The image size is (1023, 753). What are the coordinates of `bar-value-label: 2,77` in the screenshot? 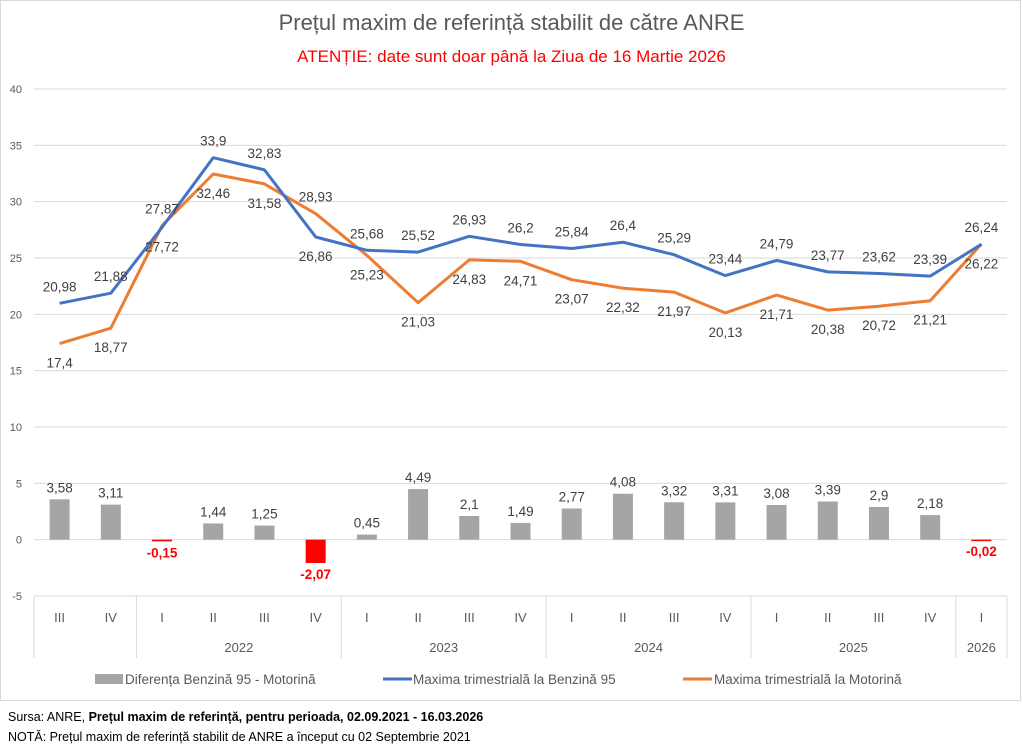 It's located at (572, 496).